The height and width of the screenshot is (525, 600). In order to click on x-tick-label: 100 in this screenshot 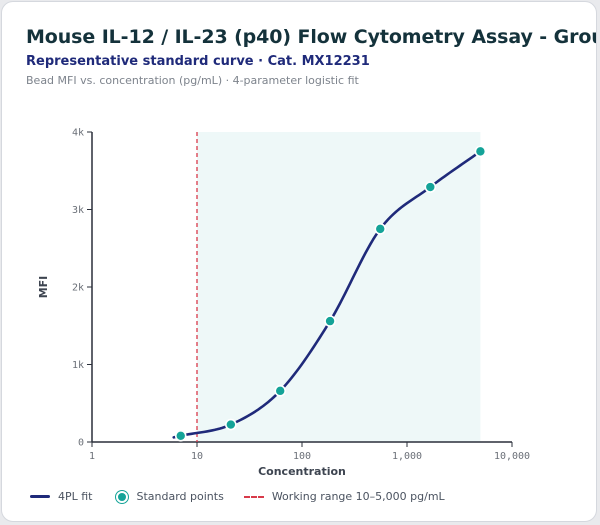, I will do `click(302, 456)`.